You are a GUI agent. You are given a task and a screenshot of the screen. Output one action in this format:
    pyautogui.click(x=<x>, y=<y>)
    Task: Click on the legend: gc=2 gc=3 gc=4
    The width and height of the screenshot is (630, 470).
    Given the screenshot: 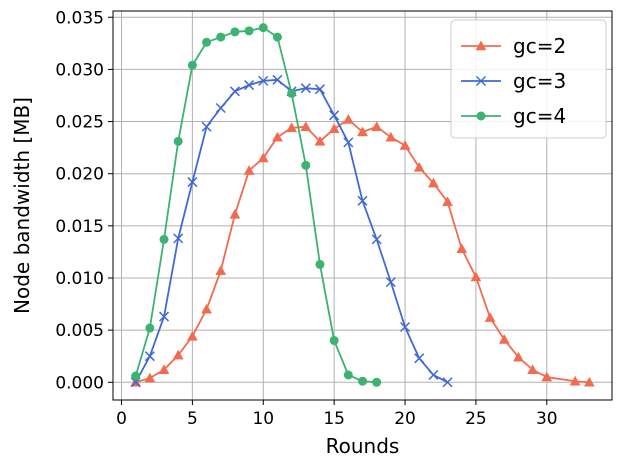 What is the action you would take?
    pyautogui.click(x=528, y=79)
    